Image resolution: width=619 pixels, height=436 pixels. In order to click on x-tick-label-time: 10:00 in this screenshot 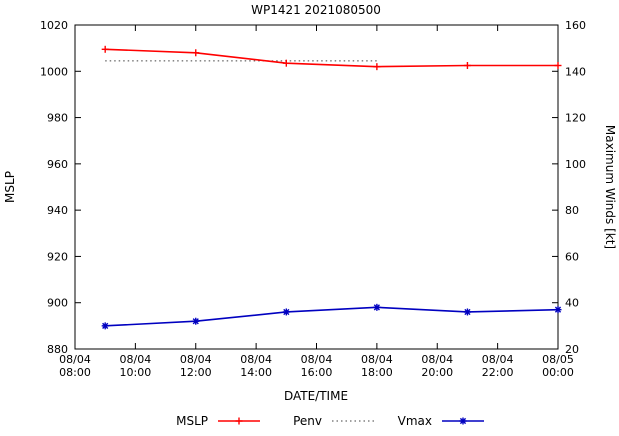, I will do `click(136, 372)`.